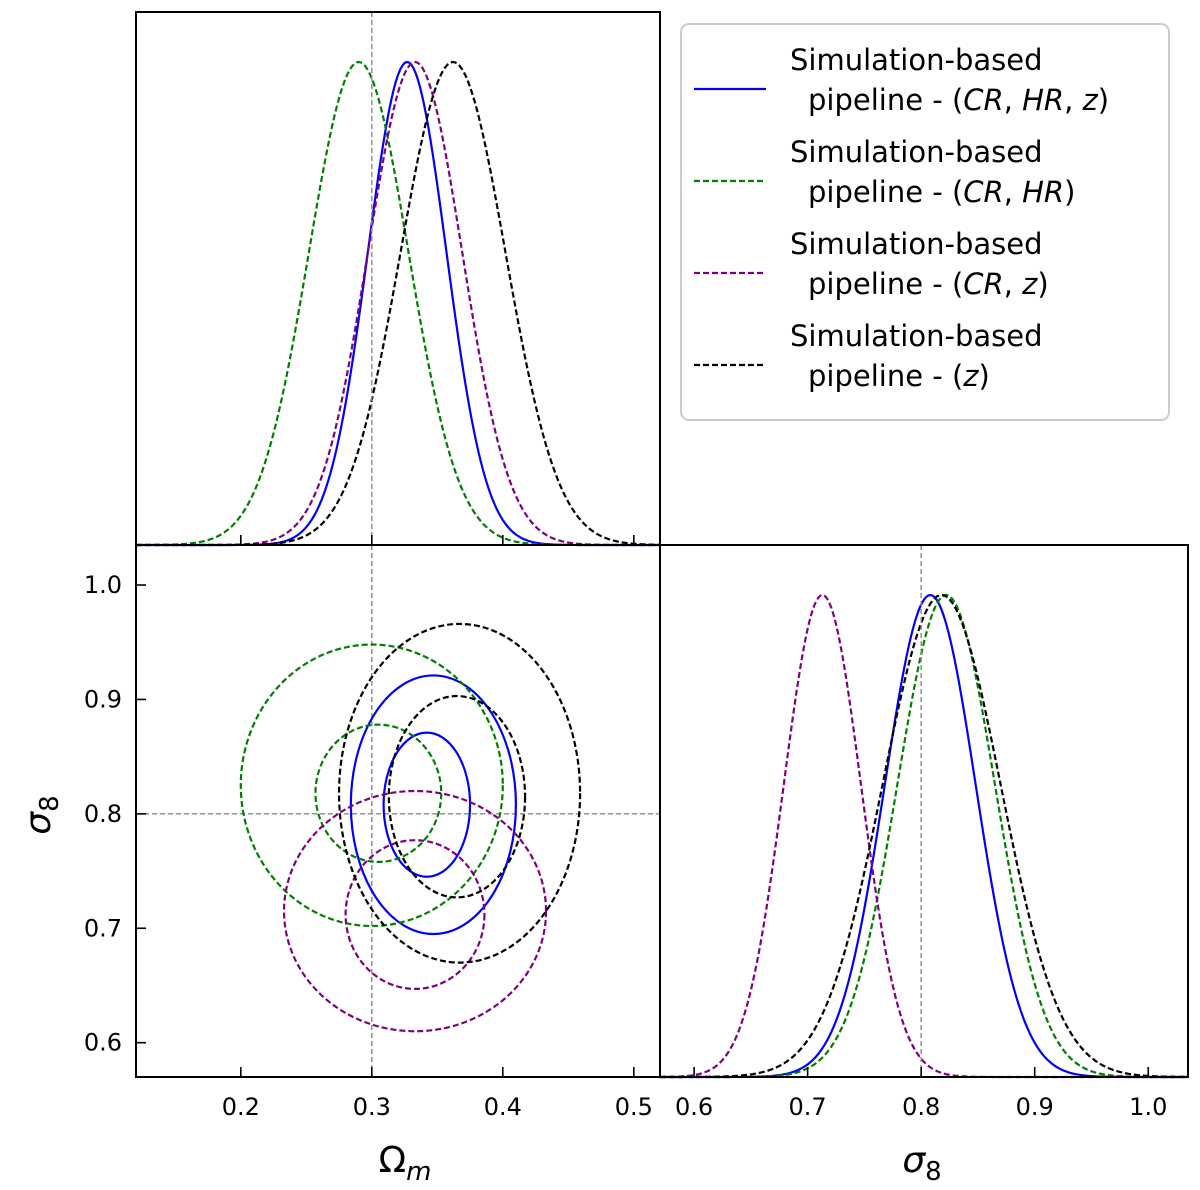  Describe the element at coordinates (103, 1043) in the screenshot. I see `joint-ytick-label-1: 0.6` at that location.